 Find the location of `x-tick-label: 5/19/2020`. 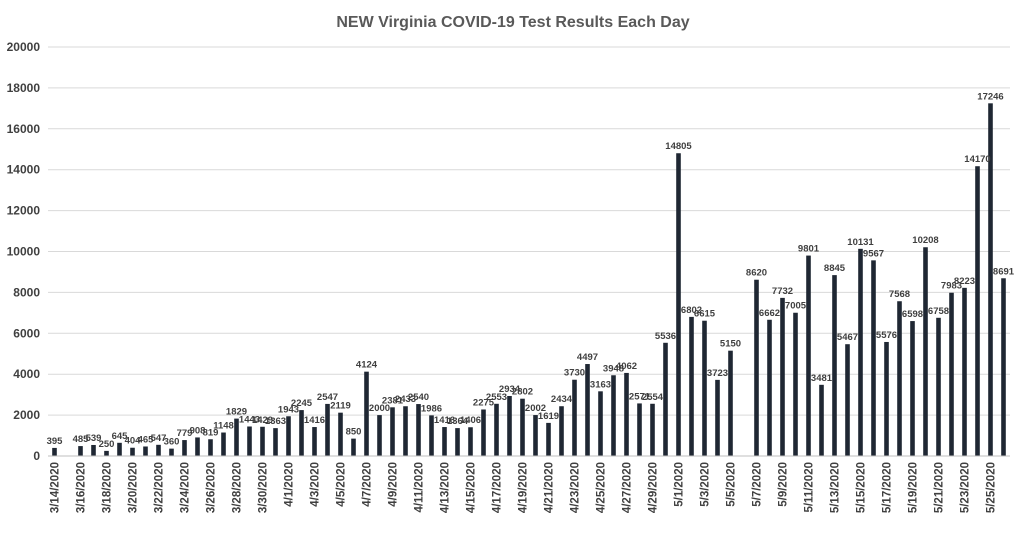

x-tick-label: 5/19/2020 is located at coordinates (914, 487).